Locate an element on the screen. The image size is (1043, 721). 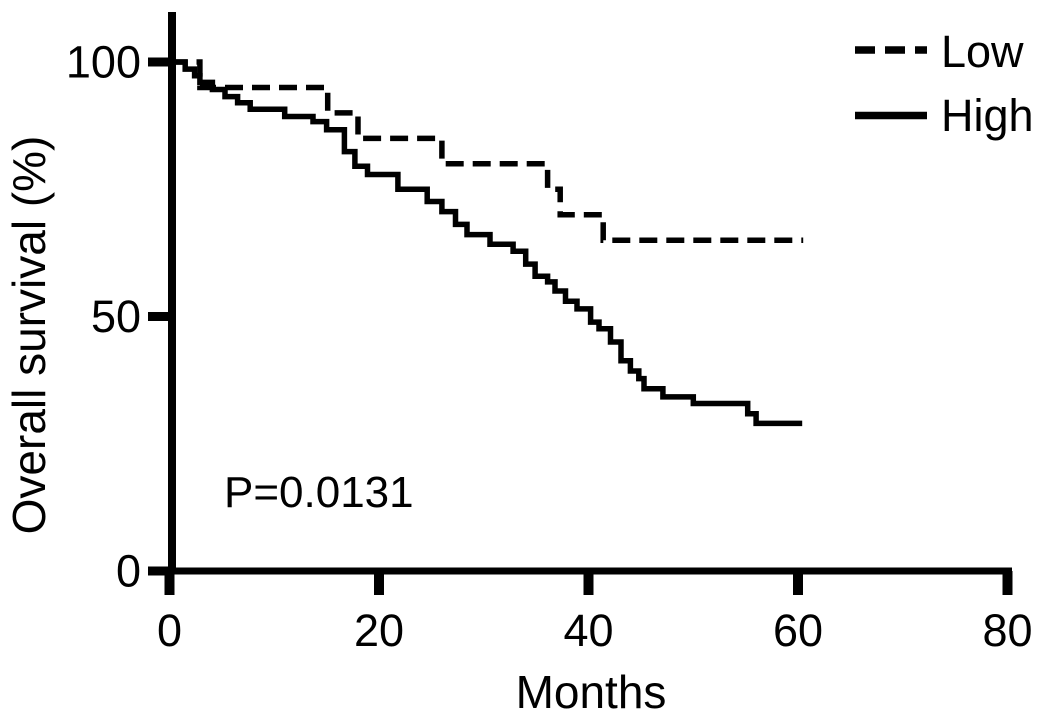
x-tick-label: 40 is located at coordinates (588, 630).